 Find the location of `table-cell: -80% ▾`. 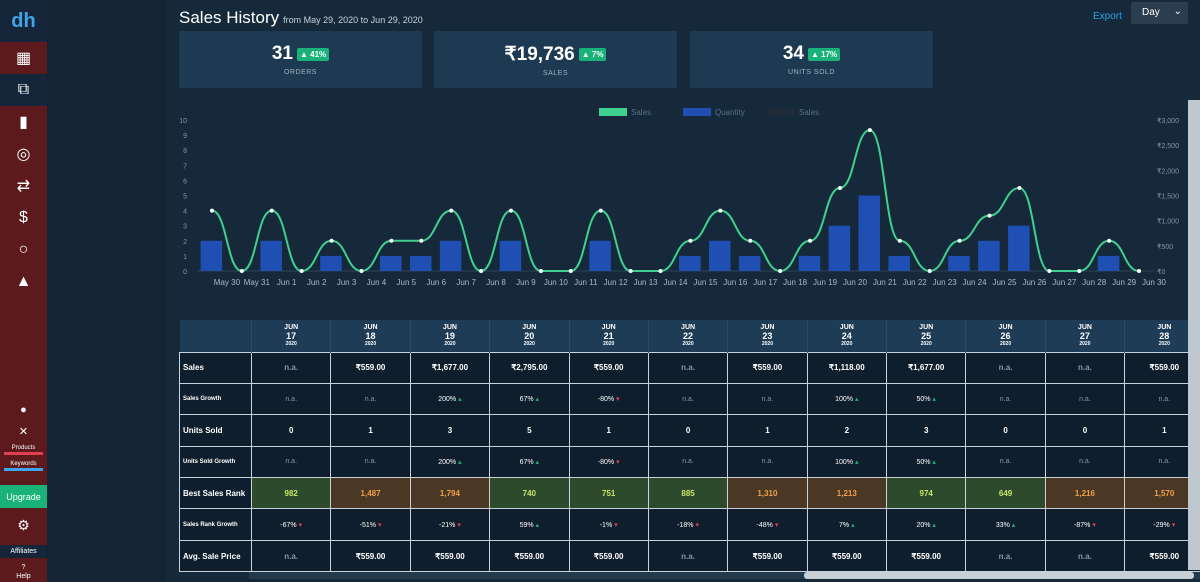

table-cell: -80% ▾ is located at coordinates (608, 399).